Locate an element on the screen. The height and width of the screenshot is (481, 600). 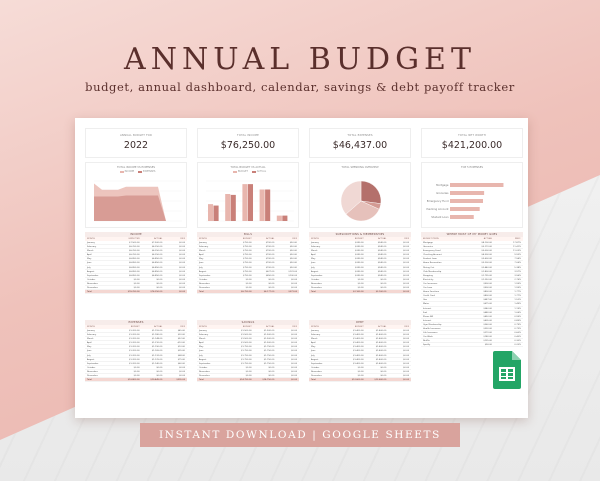
table-row: April $1,400.00 $1,400.00 $0.00 is located at coordinates (360, 343).